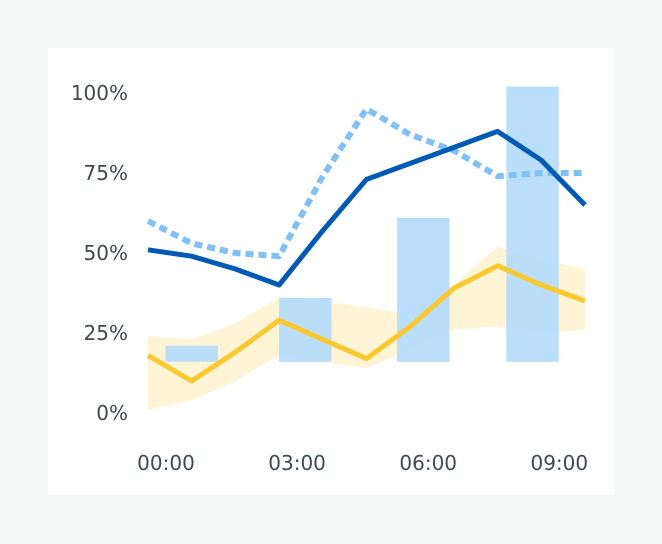 The width and height of the screenshot is (662, 544). I want to click on y-tick-label: 0%, so click(112, 413).